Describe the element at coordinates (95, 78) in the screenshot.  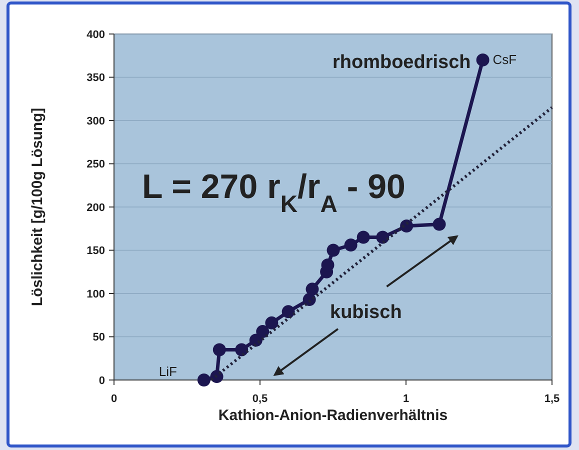
I see `y-tick-label: 350` at that location.